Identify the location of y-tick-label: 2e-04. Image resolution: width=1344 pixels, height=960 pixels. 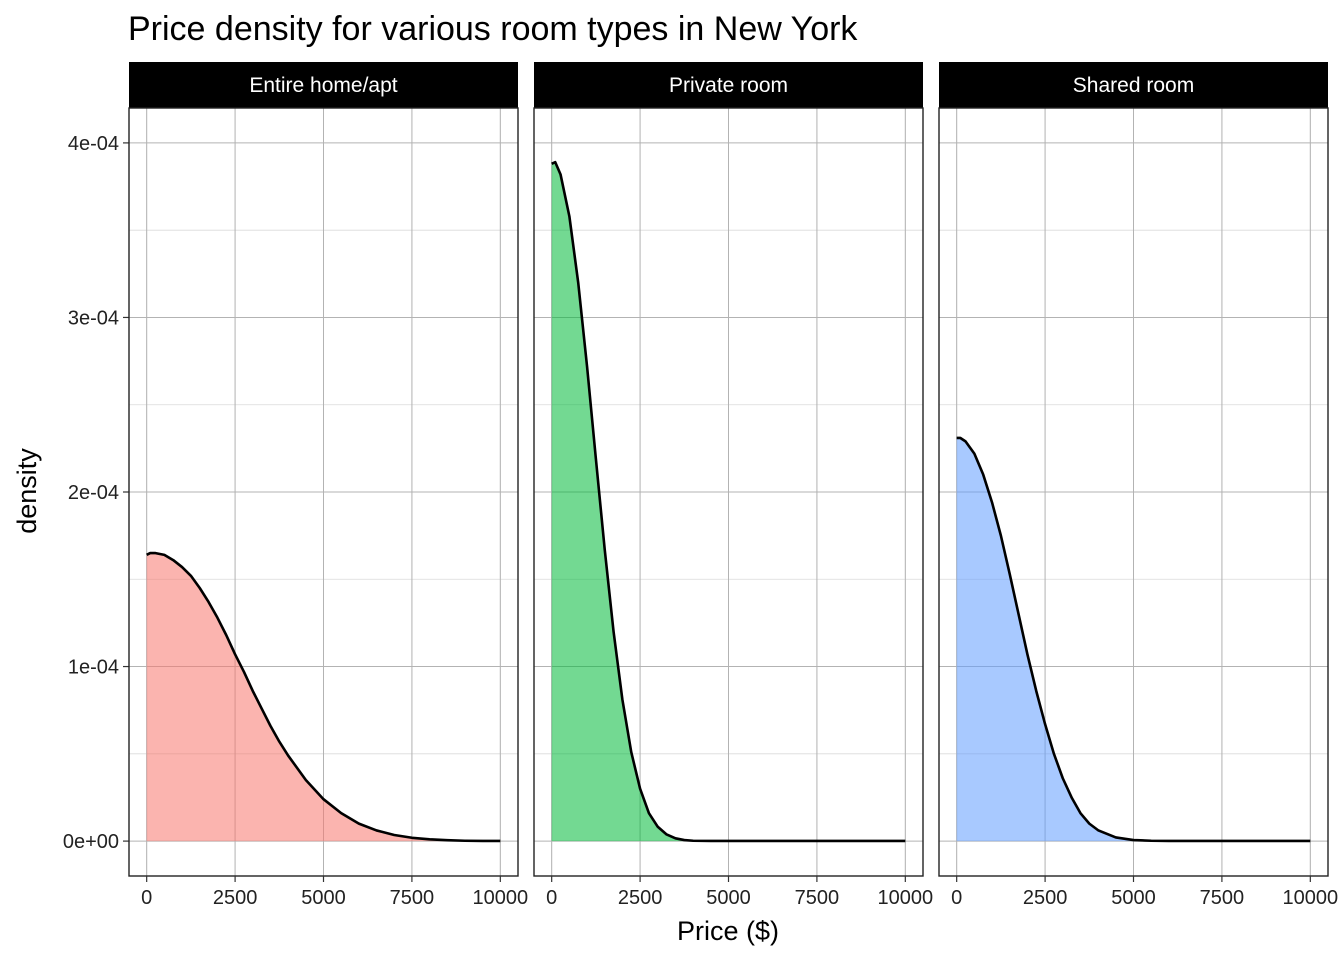
(93, 493).